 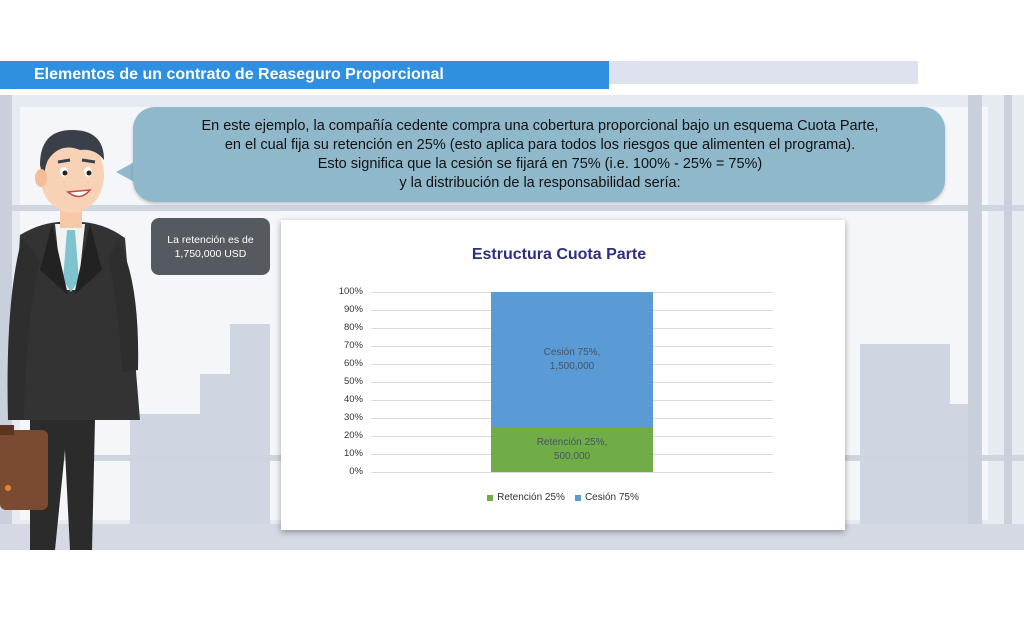 What do you see at coordinates (350, 291) in the screenshot?
I see `y-tick-label: 100%` at bounding box center [350, 291].